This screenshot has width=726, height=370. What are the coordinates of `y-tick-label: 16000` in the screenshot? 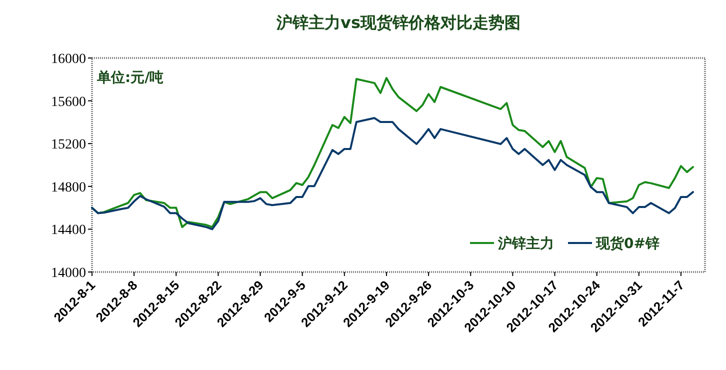 It's located at (68, 59).